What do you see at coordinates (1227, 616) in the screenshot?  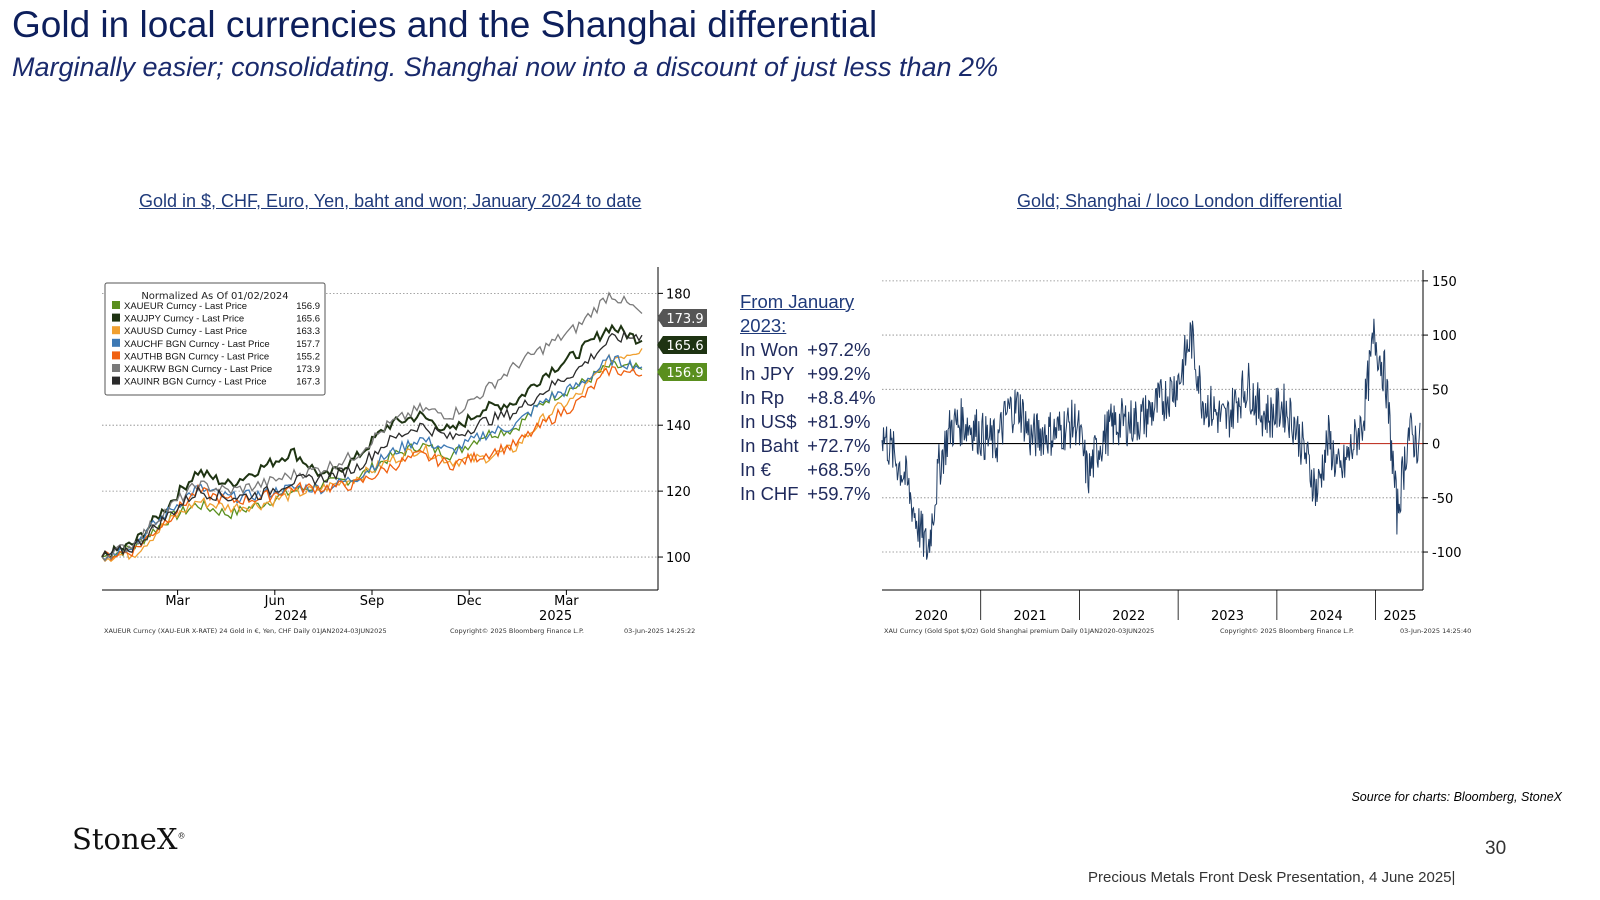 I see `x-tick-label: 2023` at bounding box center [1227, 616].